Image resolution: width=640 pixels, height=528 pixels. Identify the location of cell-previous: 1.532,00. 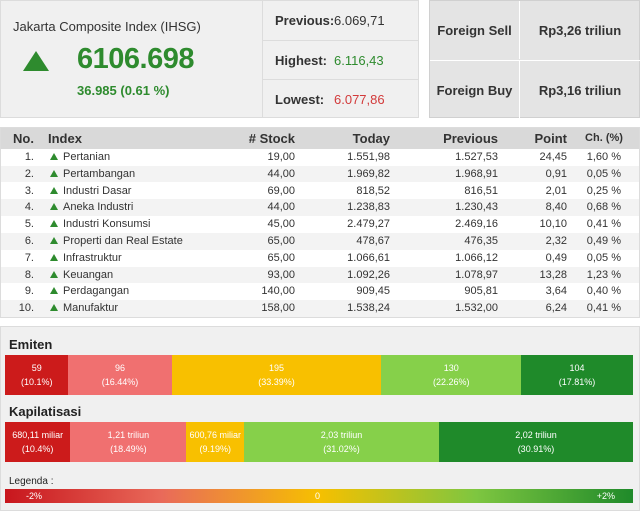
(476, 308).